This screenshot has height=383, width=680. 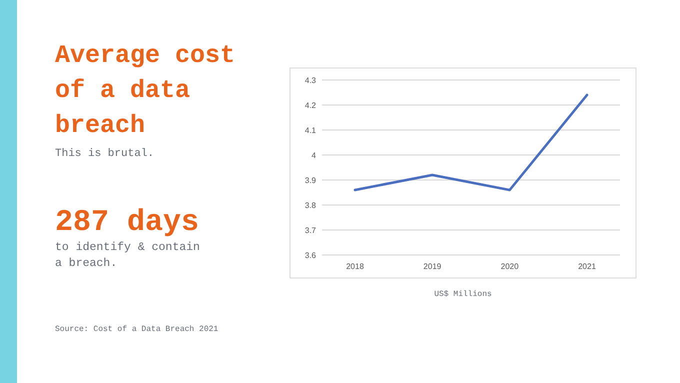 I want to click on y-tick-label: 4.2, so click(x=310, y=105).